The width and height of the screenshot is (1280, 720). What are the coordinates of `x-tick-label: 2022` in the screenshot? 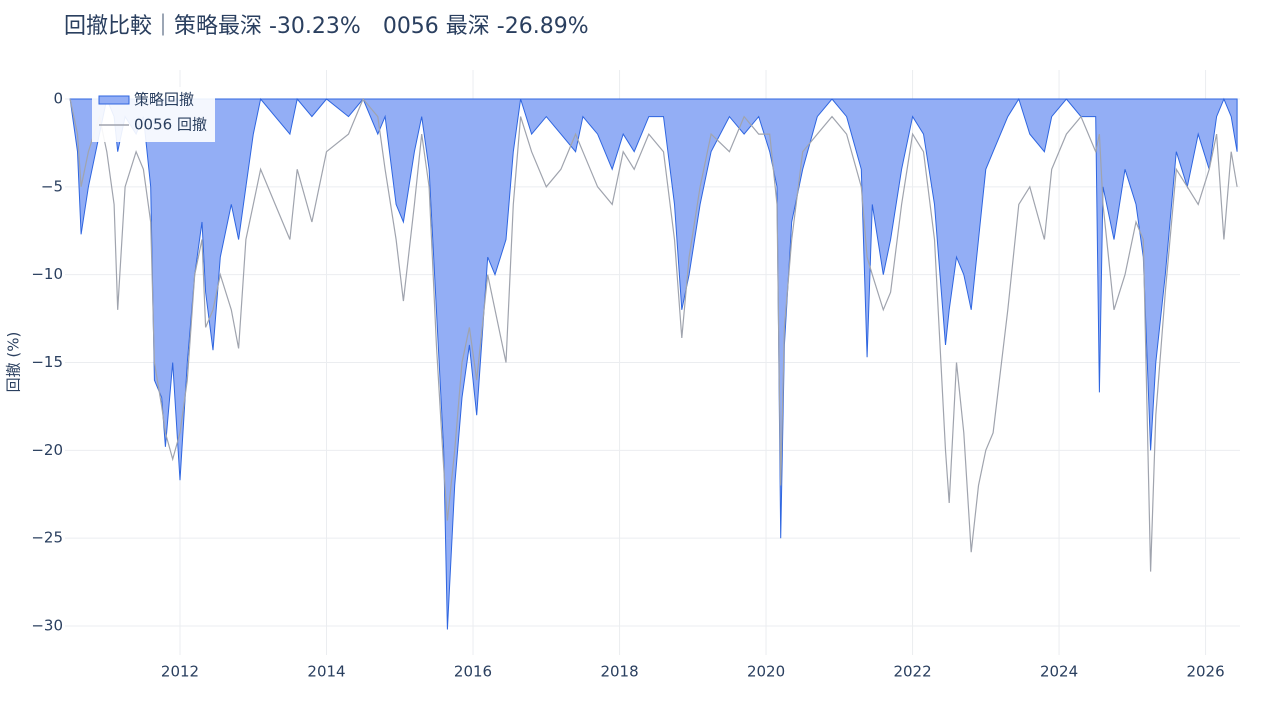 It's located at (912, 672).